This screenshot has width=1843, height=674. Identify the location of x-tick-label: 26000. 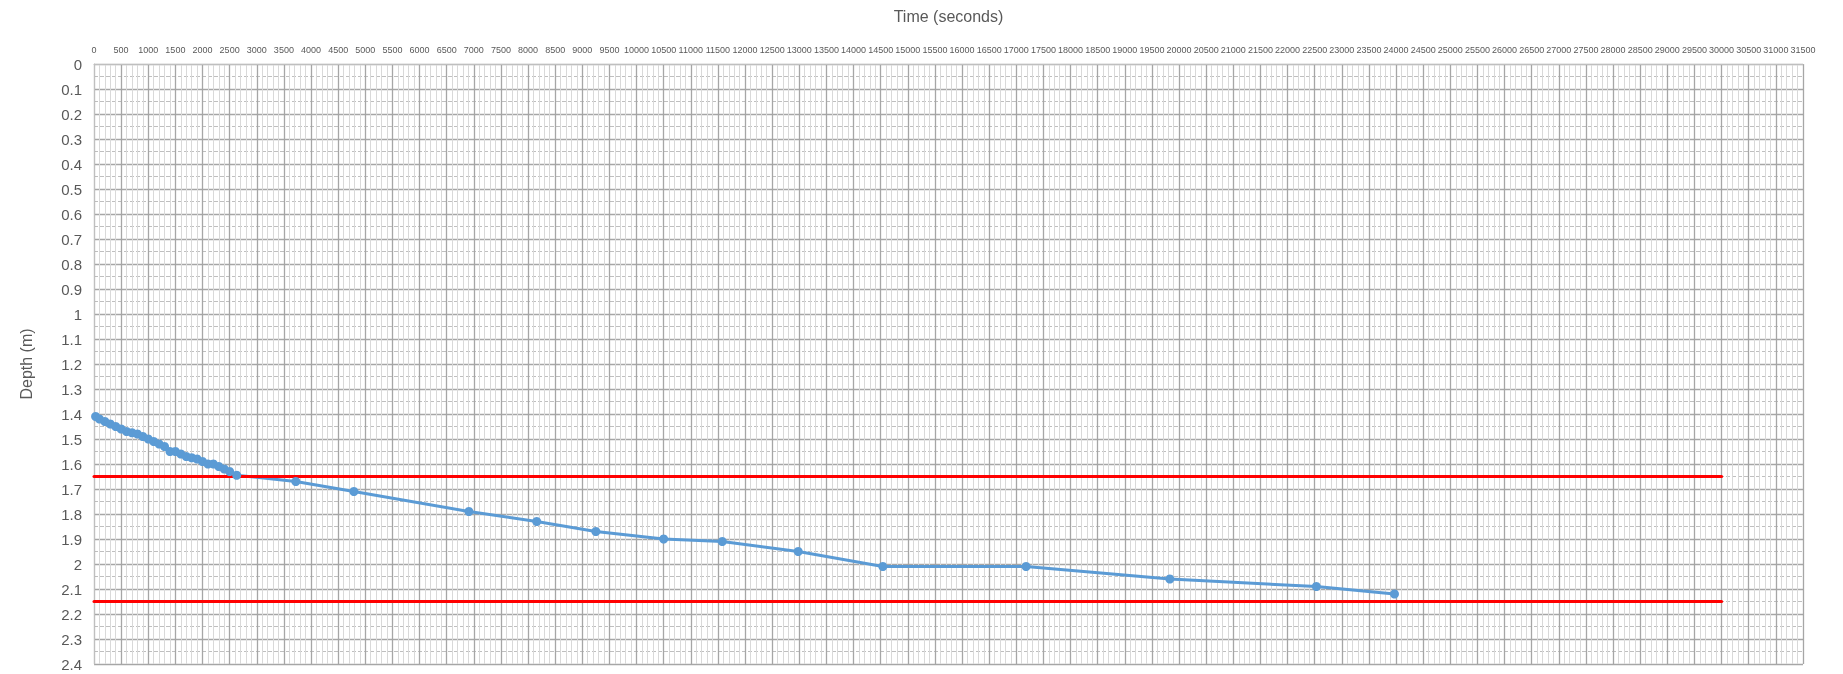
(1505, 49).